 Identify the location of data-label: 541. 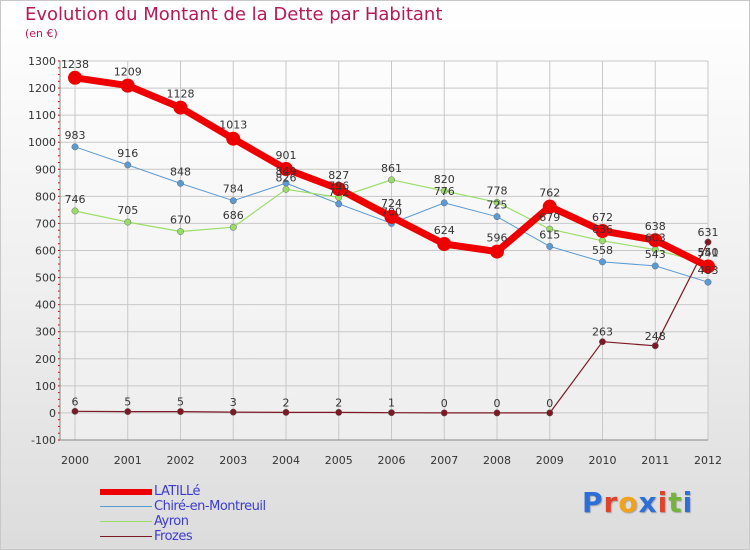
(708, 252).